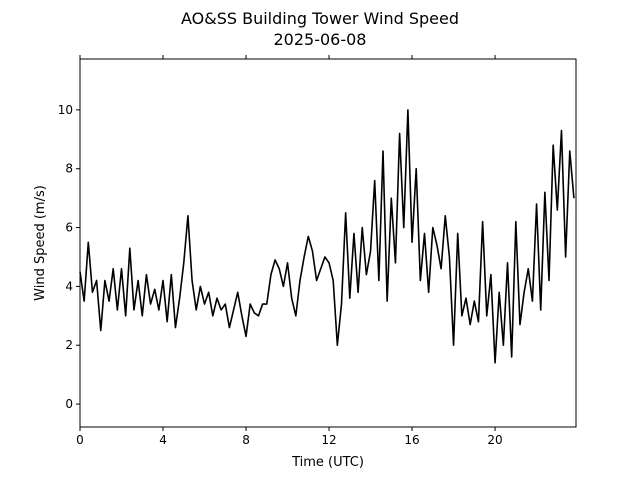  I want to click on x-tick-label: 20, so click(494, 440).